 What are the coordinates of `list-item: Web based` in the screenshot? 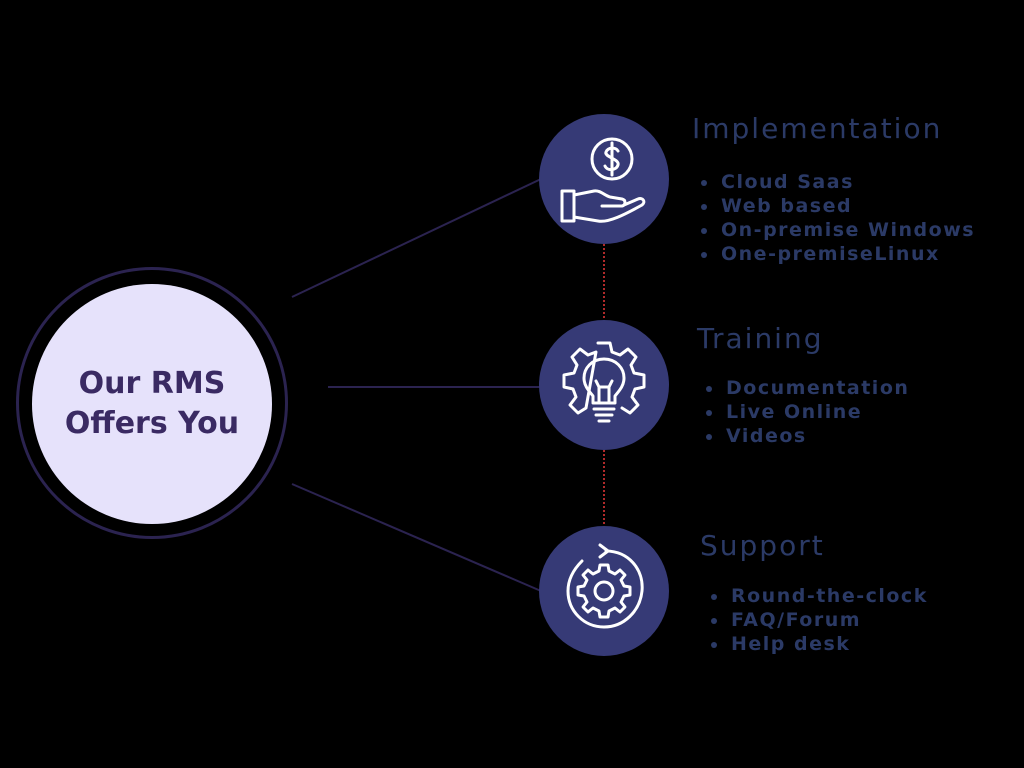 It's located at (836, 206).